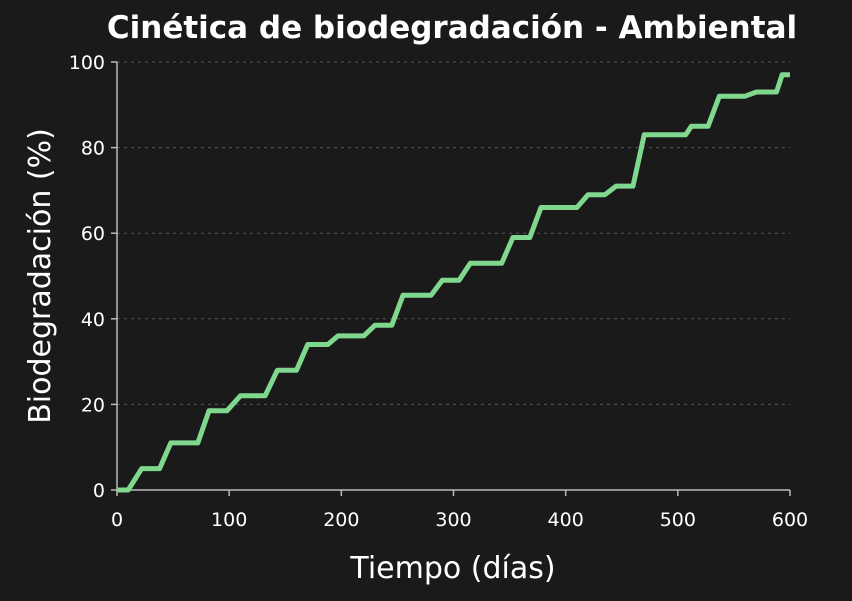  Describe the element at coordinates (566, 520) in the screenshot. I see `x-tick-label: 400` at that location.